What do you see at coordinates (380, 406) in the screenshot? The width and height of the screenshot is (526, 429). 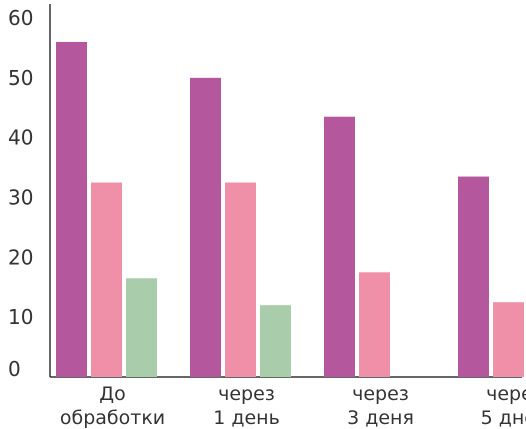 I see `x-tick-label: через 3 деня` at bounding box center [380, 406].